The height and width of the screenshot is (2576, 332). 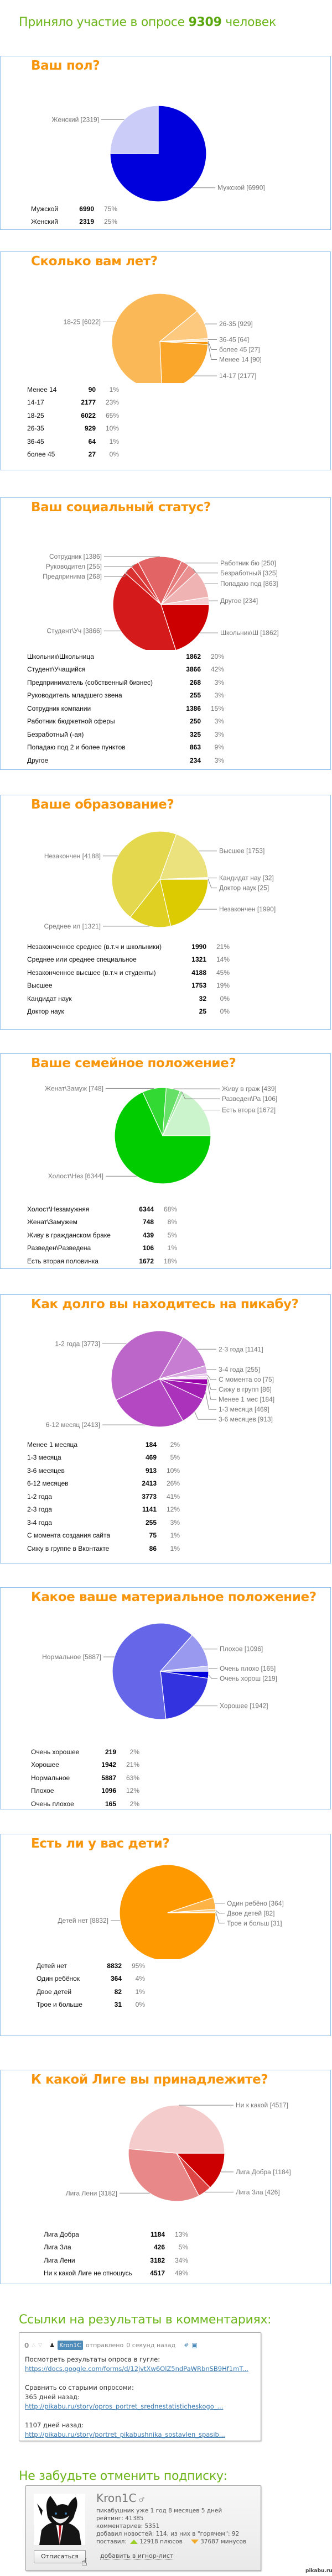 What do you see at coordinates (70, 2345) in the screenshot?
I see `comment-username: Kron1C` at bounding box center [70, 2345].